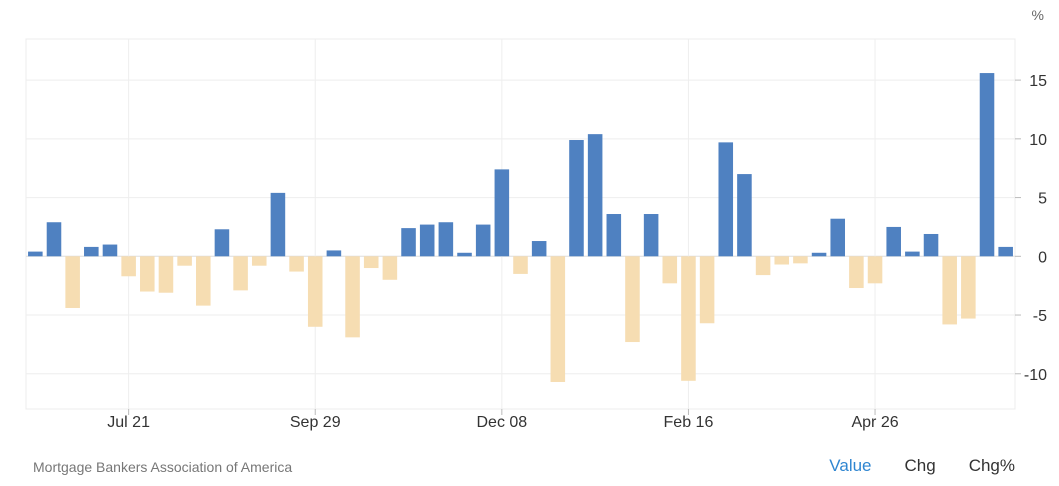 The image size is (1059, 486). Describe the element at coordinates (1038, 140) in the screenshot. I see `y-tick-label: 10` at that location.